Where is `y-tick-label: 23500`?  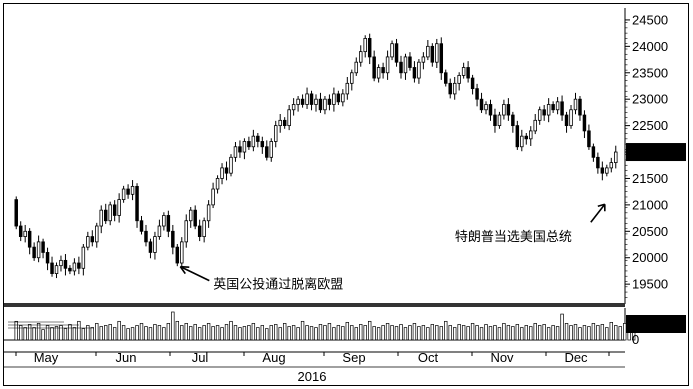 y-tick-label: 23500 is located at coordinates (650, 72).